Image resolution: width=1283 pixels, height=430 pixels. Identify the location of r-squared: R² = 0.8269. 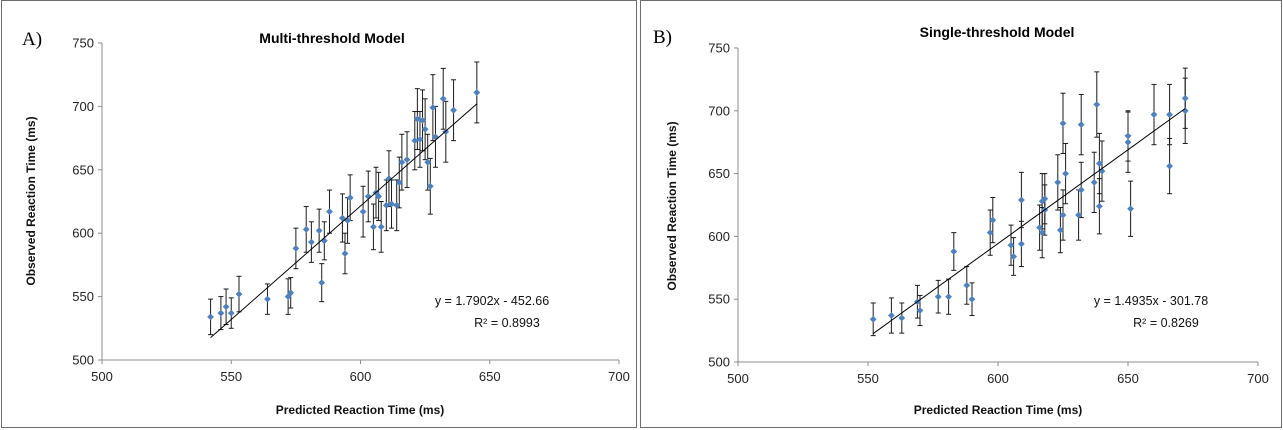
(1166, 323).